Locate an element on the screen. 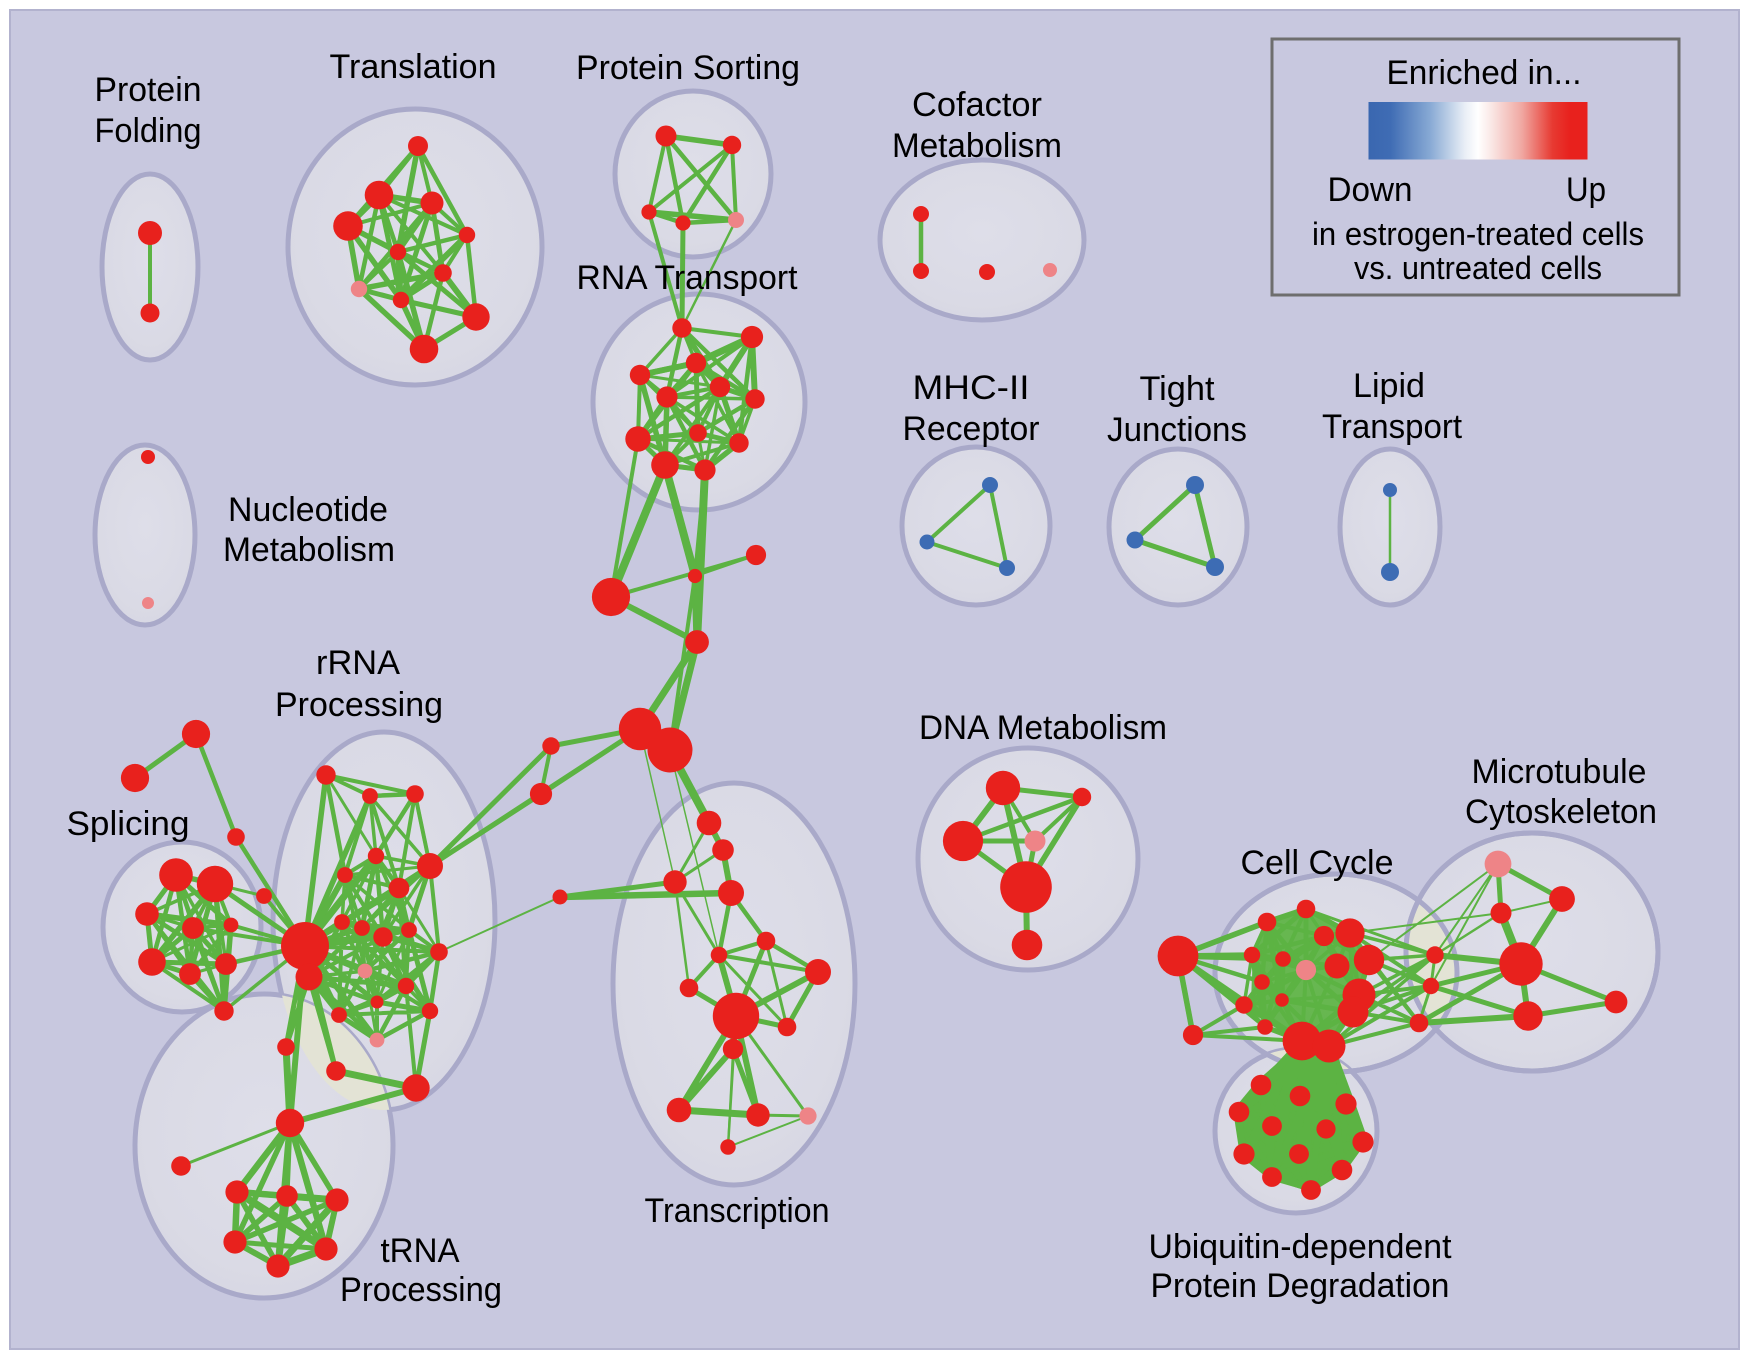 Image resolution: width=1750 pixels, height=1360 pixels. svg-text: Transport is located at coordinates (1392, 427).